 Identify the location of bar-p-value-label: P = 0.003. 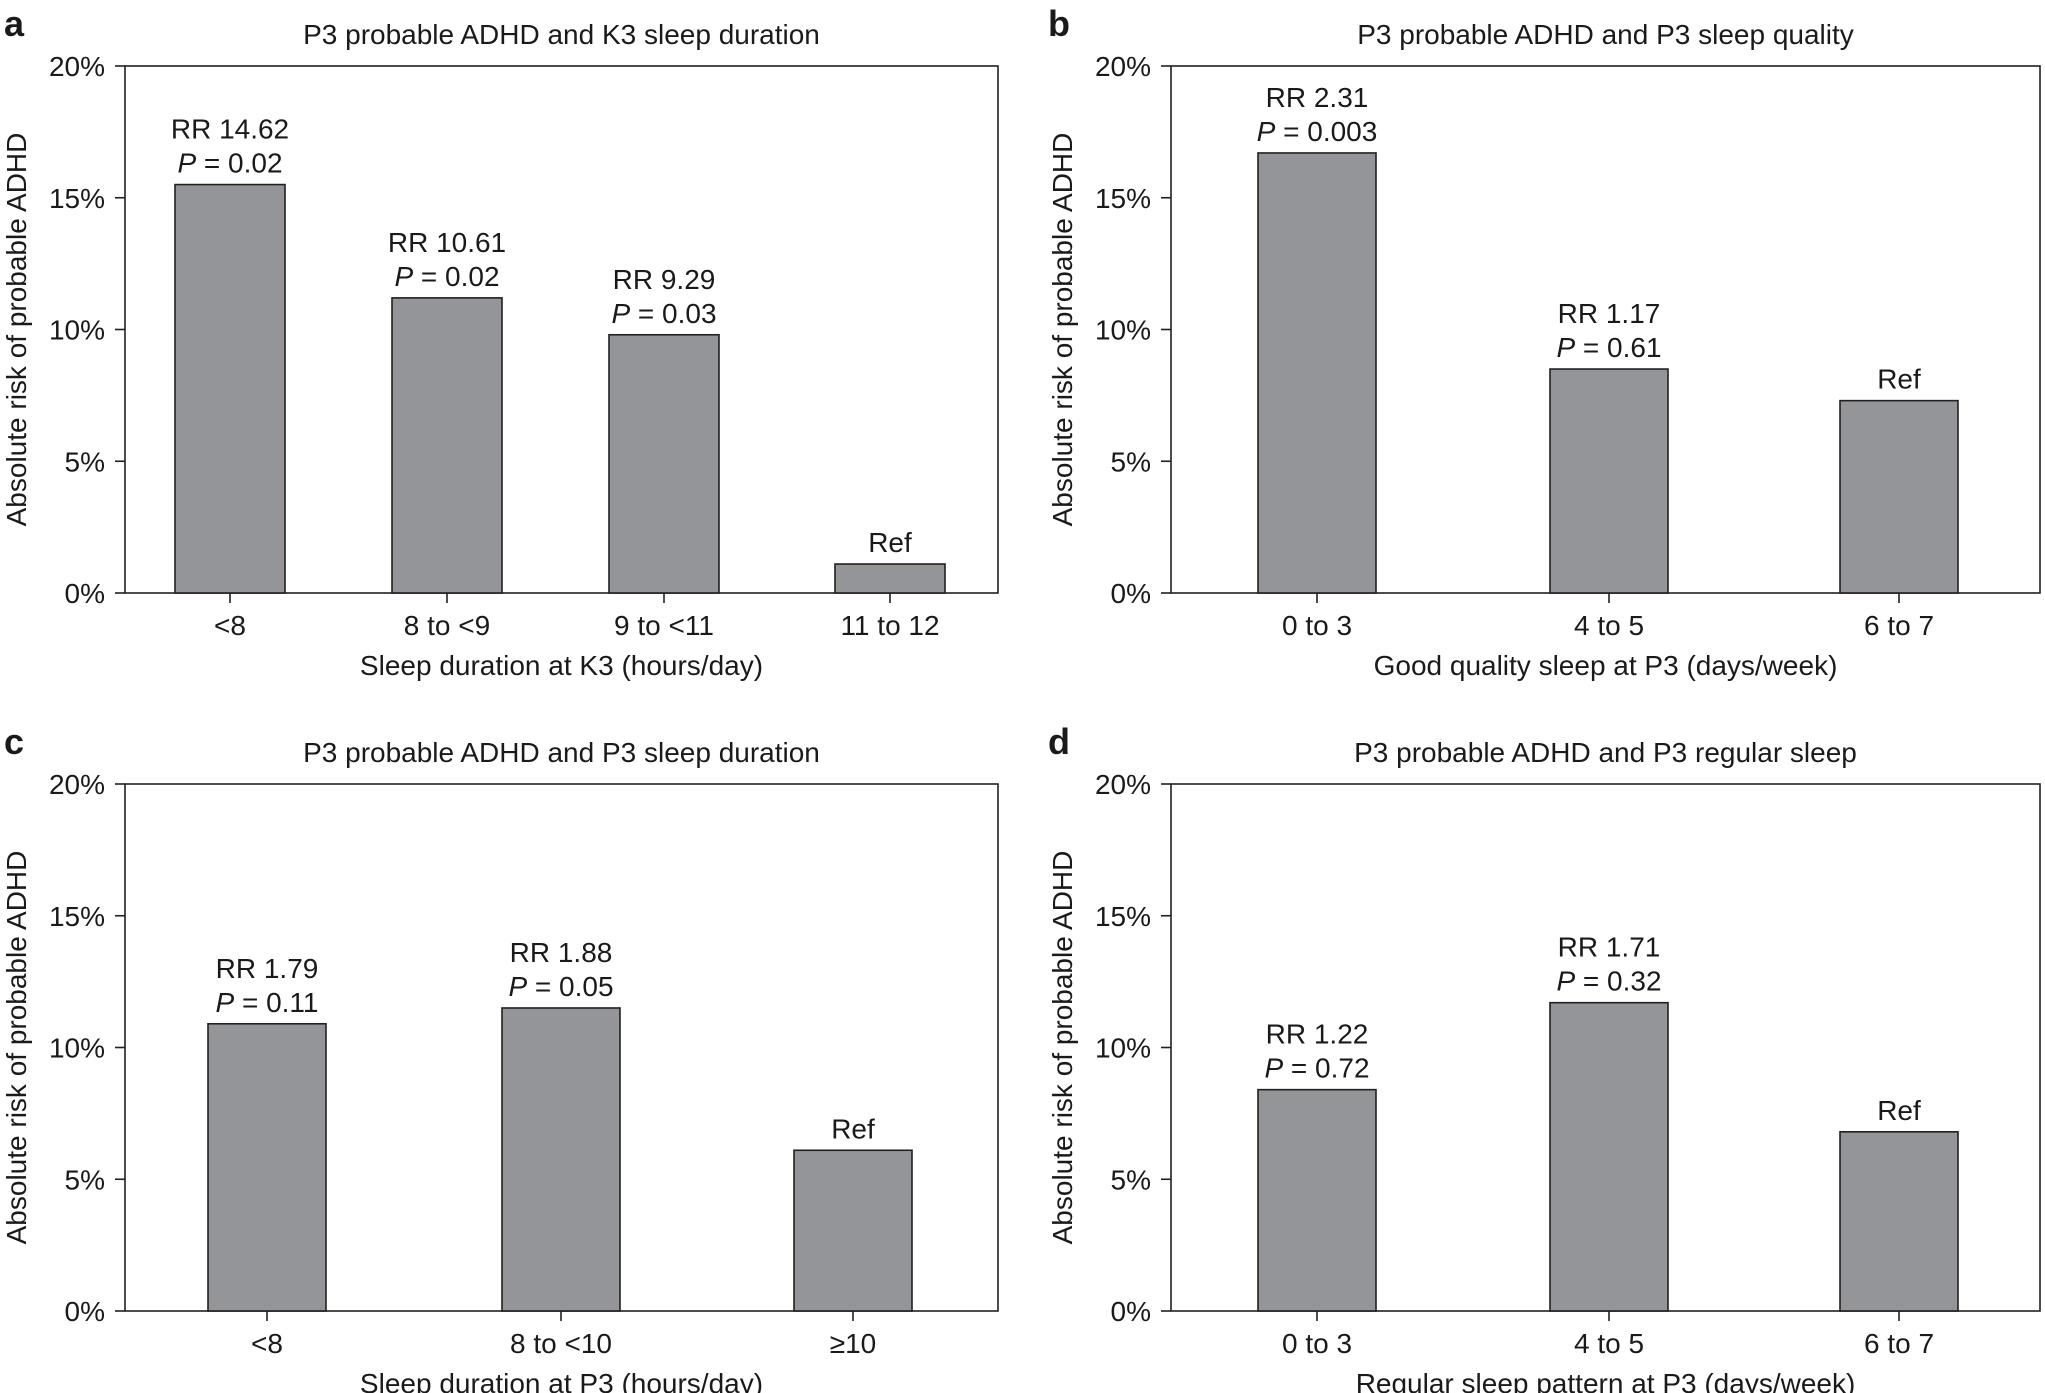
(1317, 131).